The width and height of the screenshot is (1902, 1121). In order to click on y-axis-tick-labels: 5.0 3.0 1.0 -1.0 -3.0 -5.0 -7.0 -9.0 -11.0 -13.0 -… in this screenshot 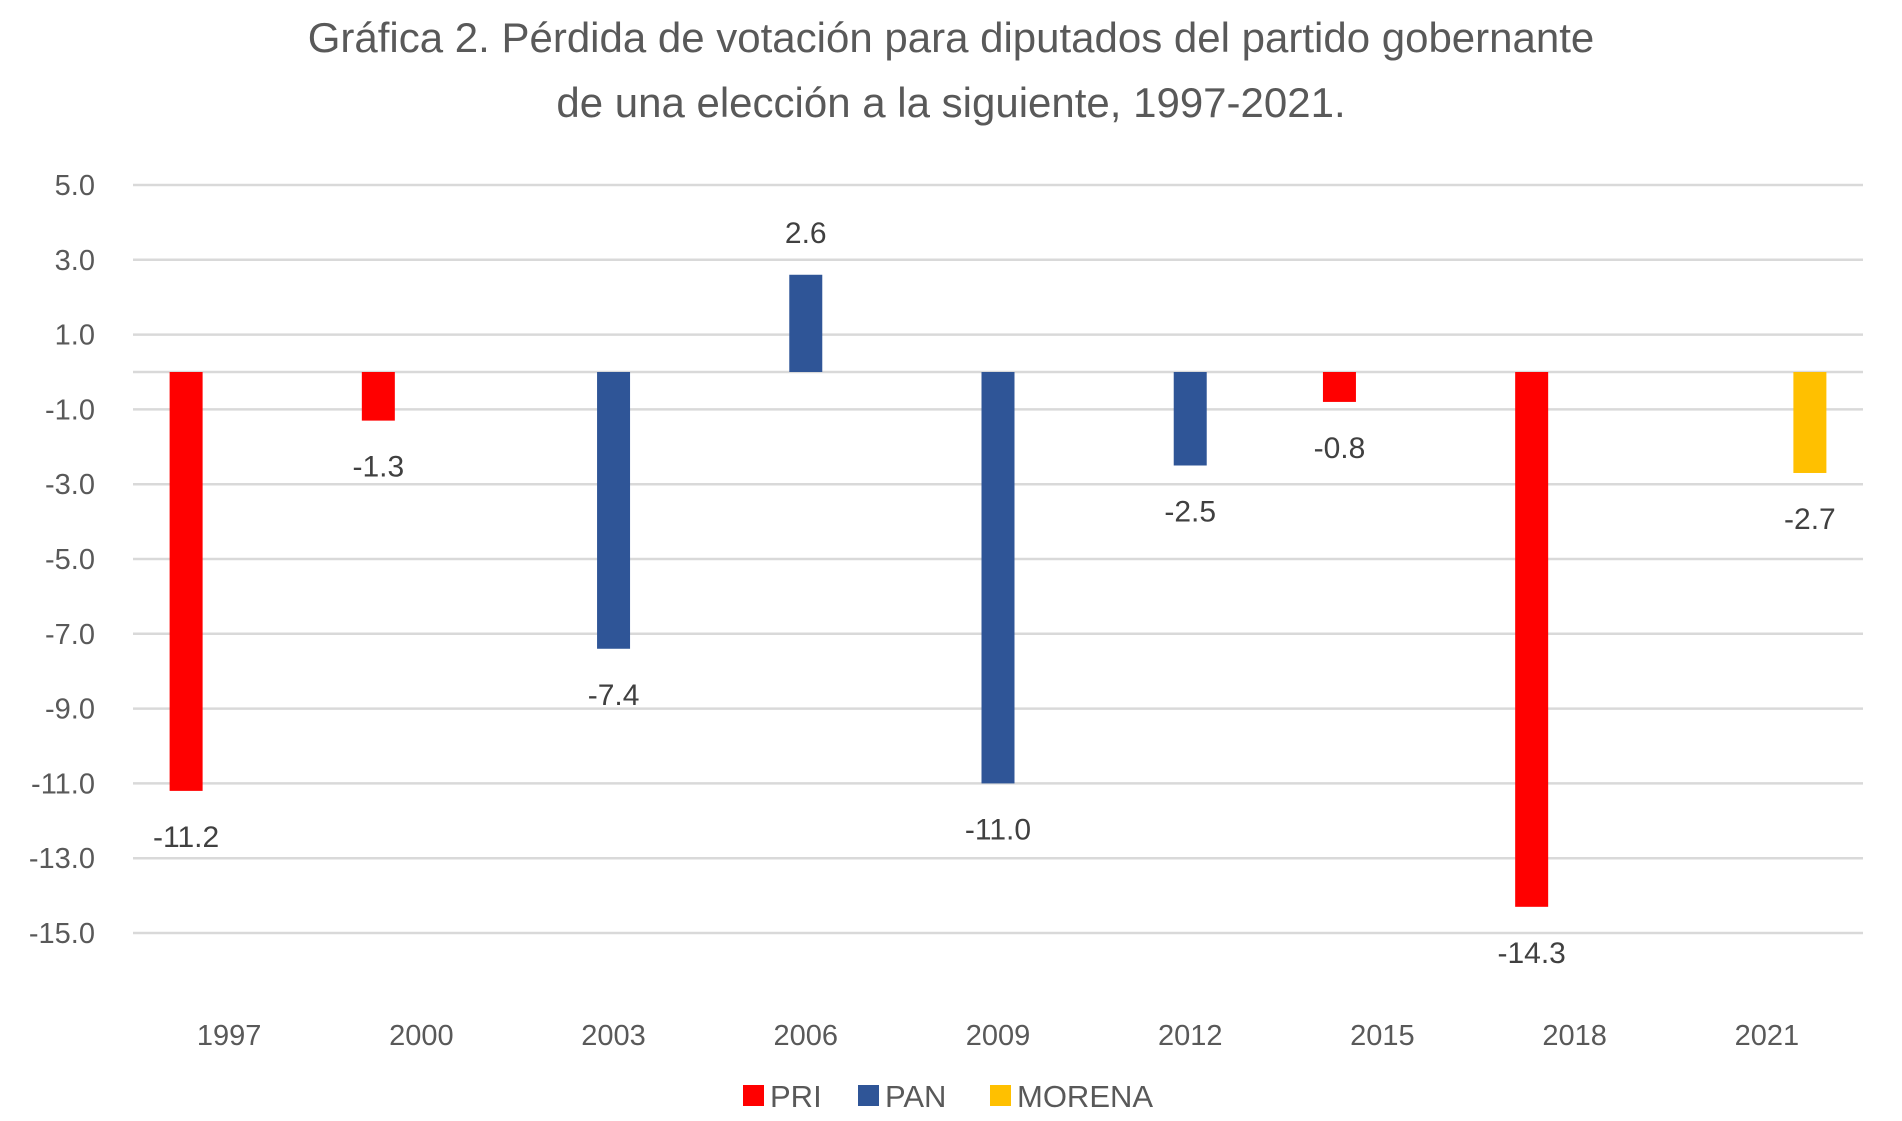, I will do `click(62, 560)`.